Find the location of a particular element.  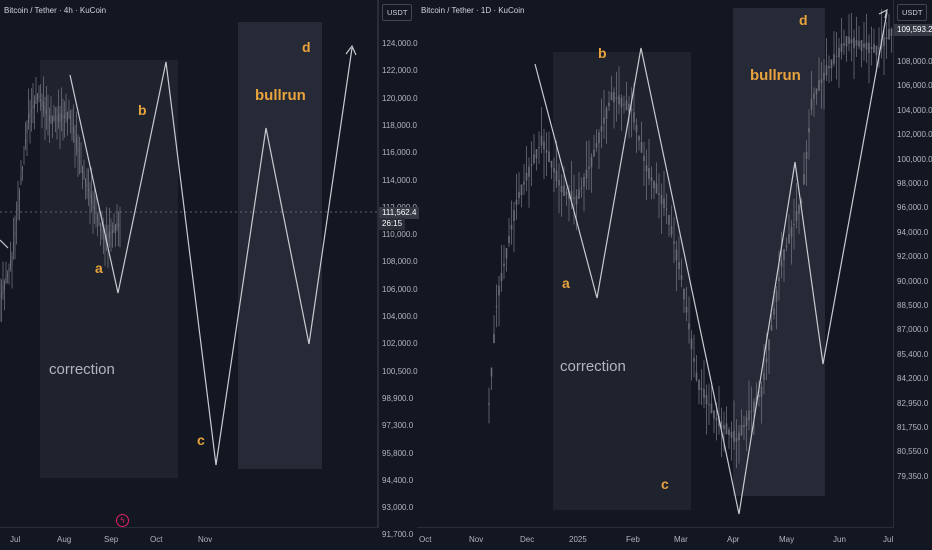

left-currency-button: USDT is located at coordinates (397, 12).